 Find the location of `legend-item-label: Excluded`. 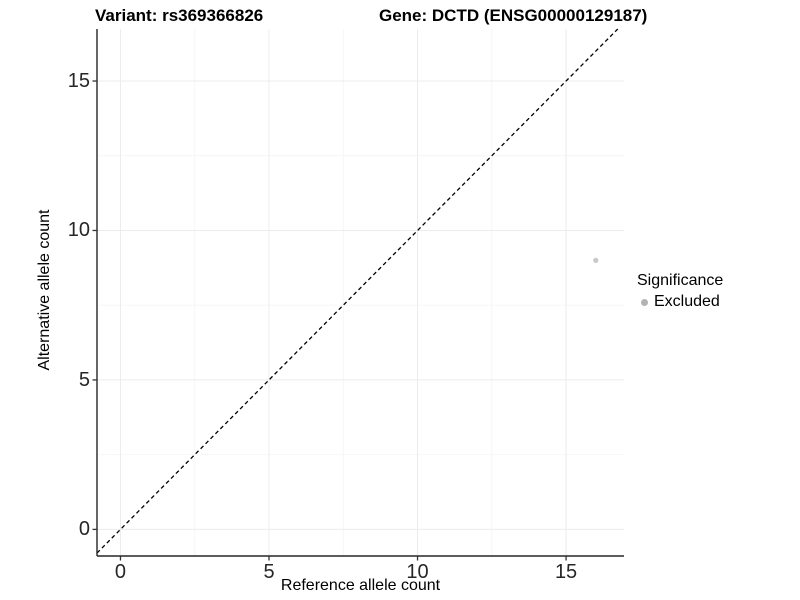

legend-item-label: Excluded is located at coordinates (687, 301).